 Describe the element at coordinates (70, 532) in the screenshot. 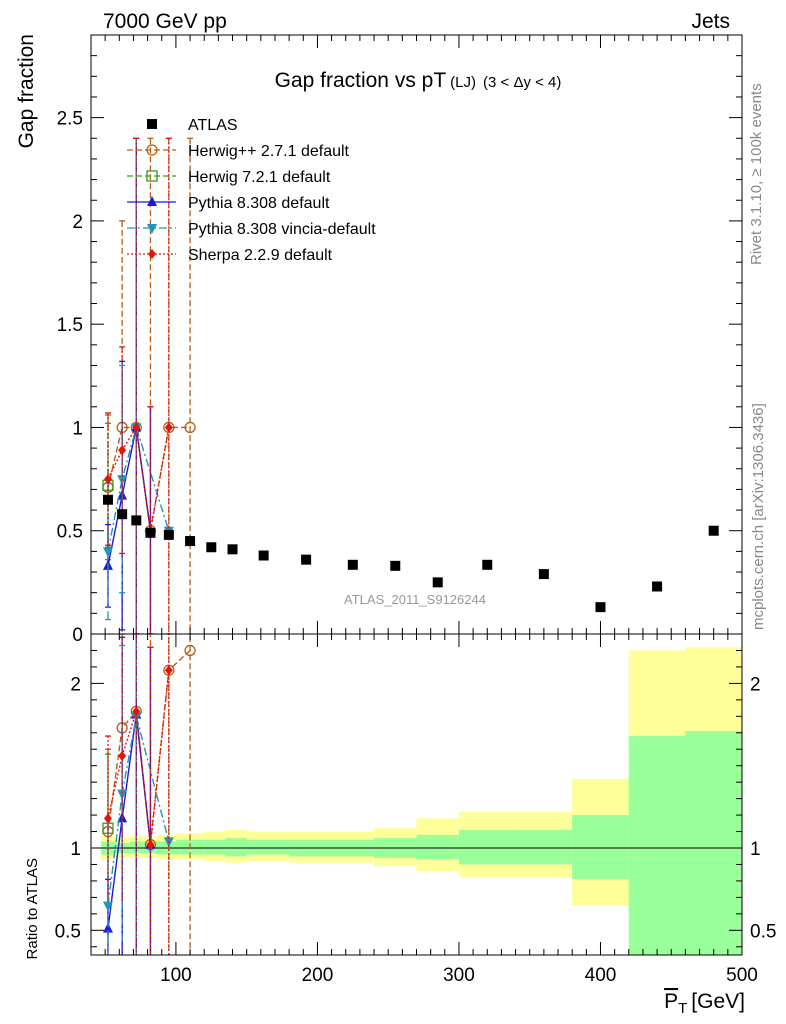

I see `y-tick-label: 0.5` at that location.